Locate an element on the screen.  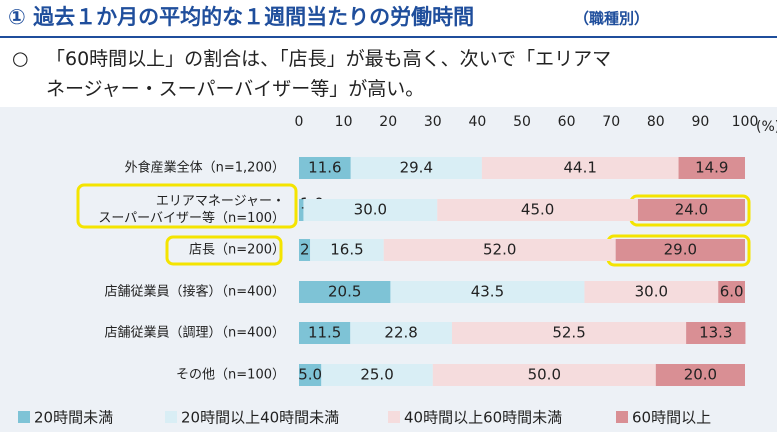
title: ① 過去１か月の平均的な１週間当たりの労働時間 is located at coordinates (241, 17).